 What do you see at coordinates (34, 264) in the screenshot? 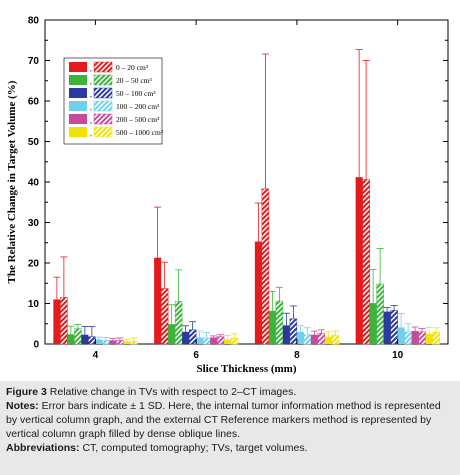
I see `y-tick-label: 20` at bounding box center [34, 264].